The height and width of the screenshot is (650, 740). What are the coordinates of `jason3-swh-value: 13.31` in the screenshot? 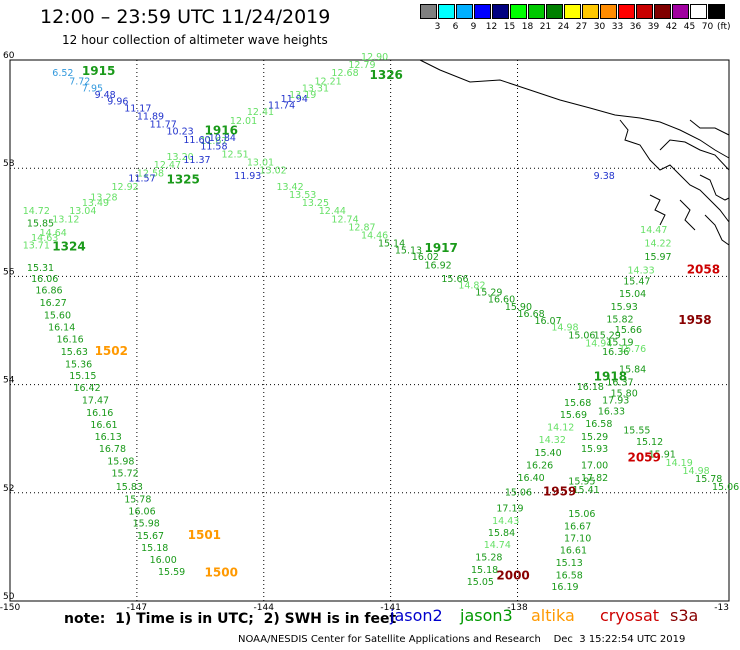 It's located at (315, 88).